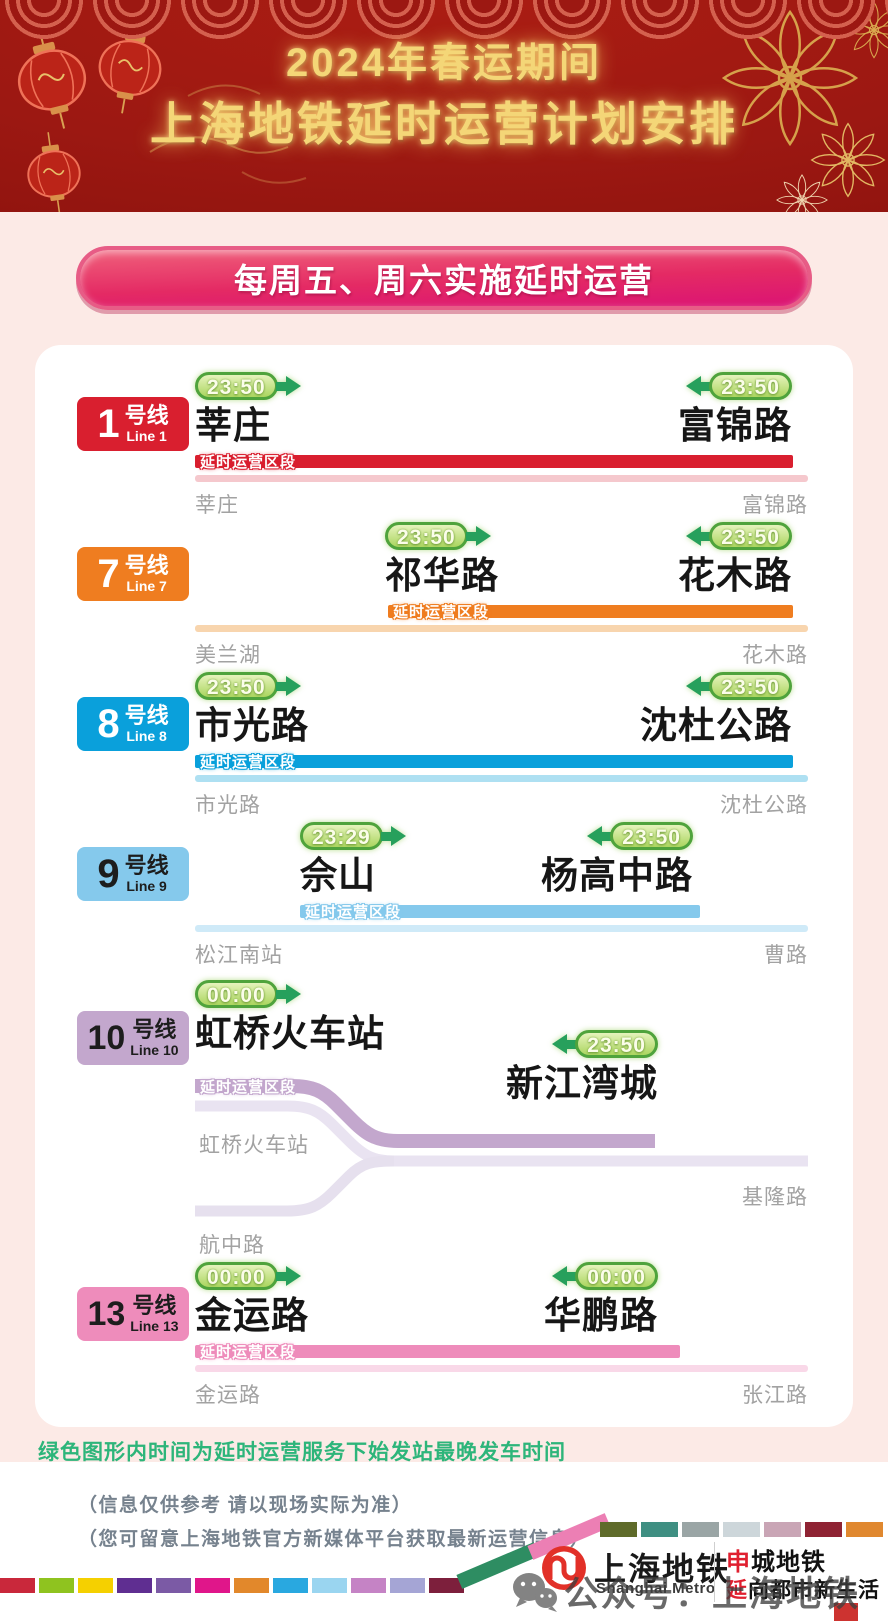  What do you see at coordinates (716, 725) in the screenshot?
I see `station-name: 沈杜公路` at bounding box center [716, 725].